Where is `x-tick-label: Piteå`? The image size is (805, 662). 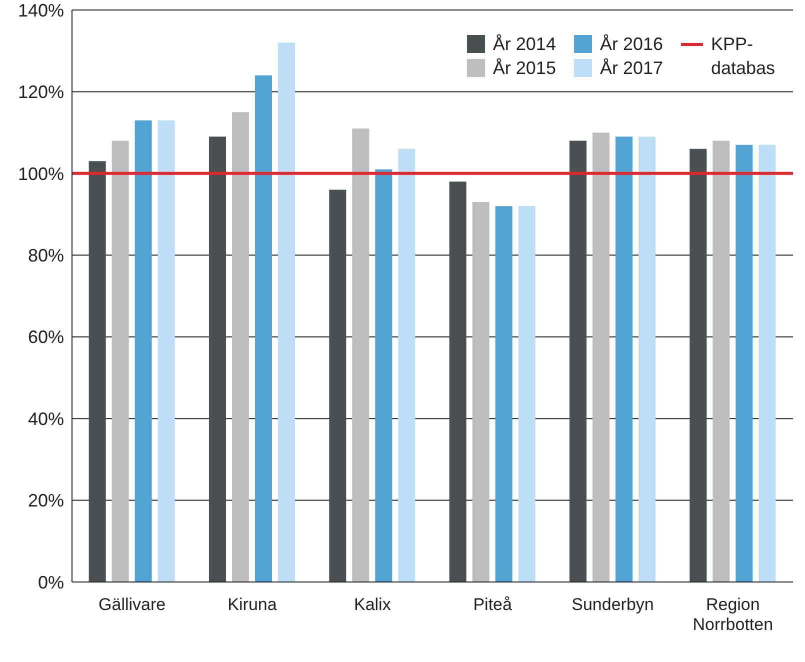
x-tick-label: Piteå is located at coordinates (492, 604).